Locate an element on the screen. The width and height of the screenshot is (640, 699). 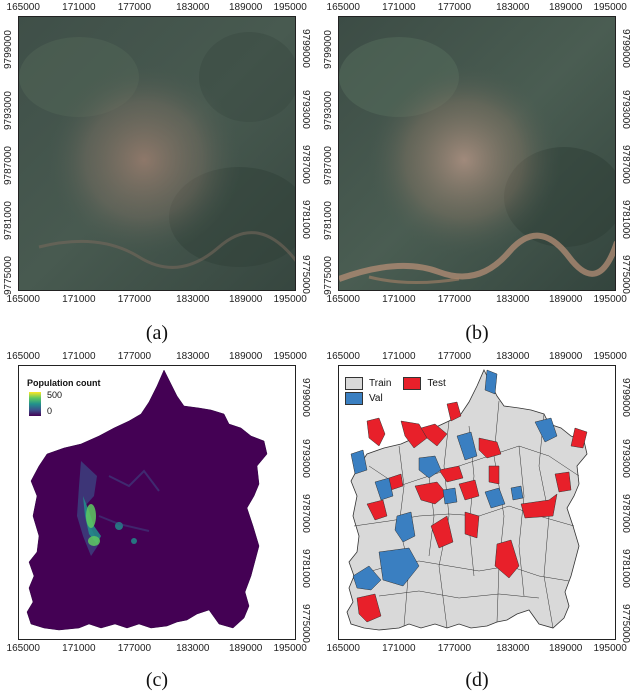
legend-c: Population count 500 0 is located at coordinates (64, 398).